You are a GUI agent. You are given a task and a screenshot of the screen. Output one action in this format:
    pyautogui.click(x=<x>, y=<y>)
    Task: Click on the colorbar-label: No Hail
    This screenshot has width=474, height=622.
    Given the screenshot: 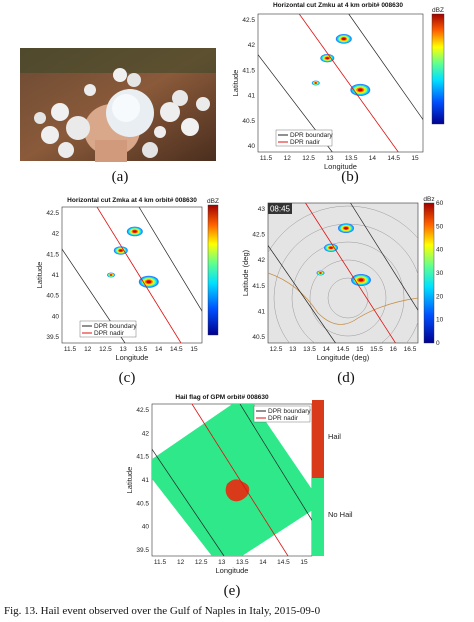 What is the action you would take?
    pyautogui.click(x=340, y=514)
    